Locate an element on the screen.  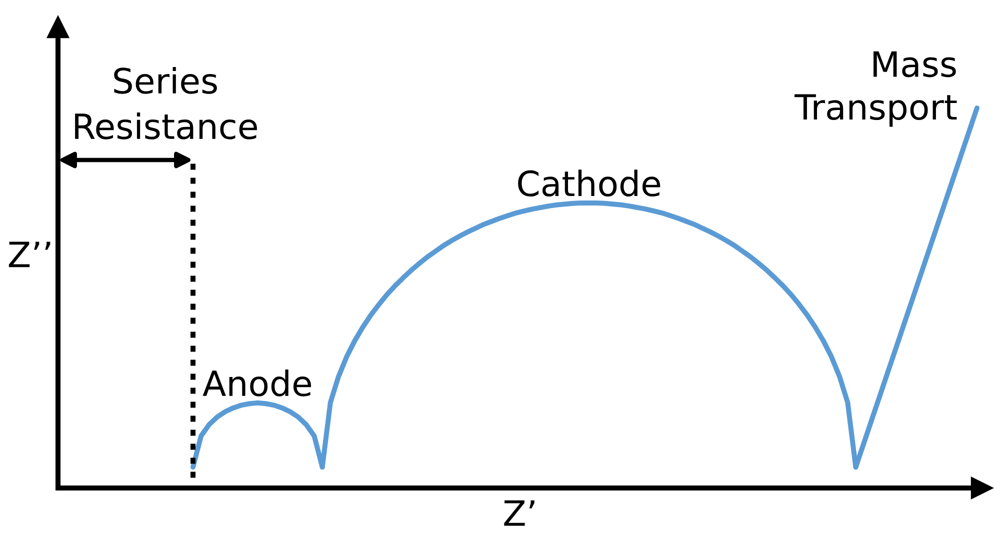
series-label: Mass Transport is located at coordinates (875, 89).